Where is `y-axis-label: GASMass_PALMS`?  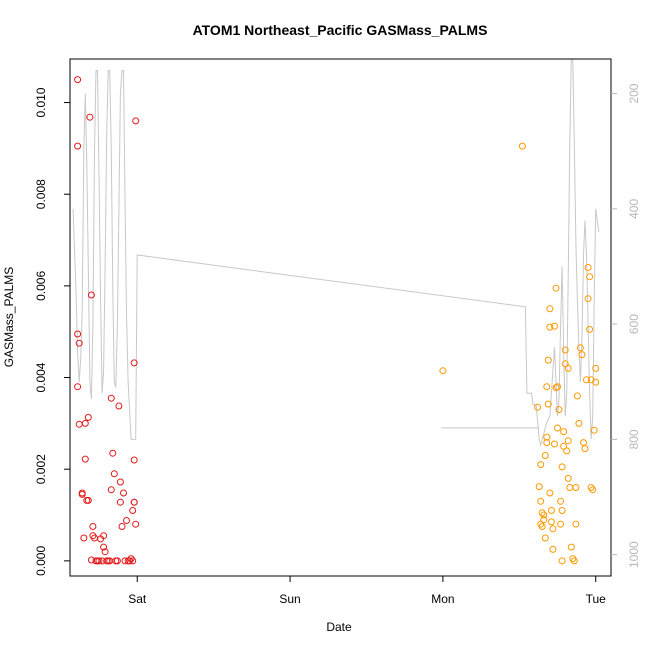
y-axis-label: GASMass_PALMS is located at coordinates (9, 317).